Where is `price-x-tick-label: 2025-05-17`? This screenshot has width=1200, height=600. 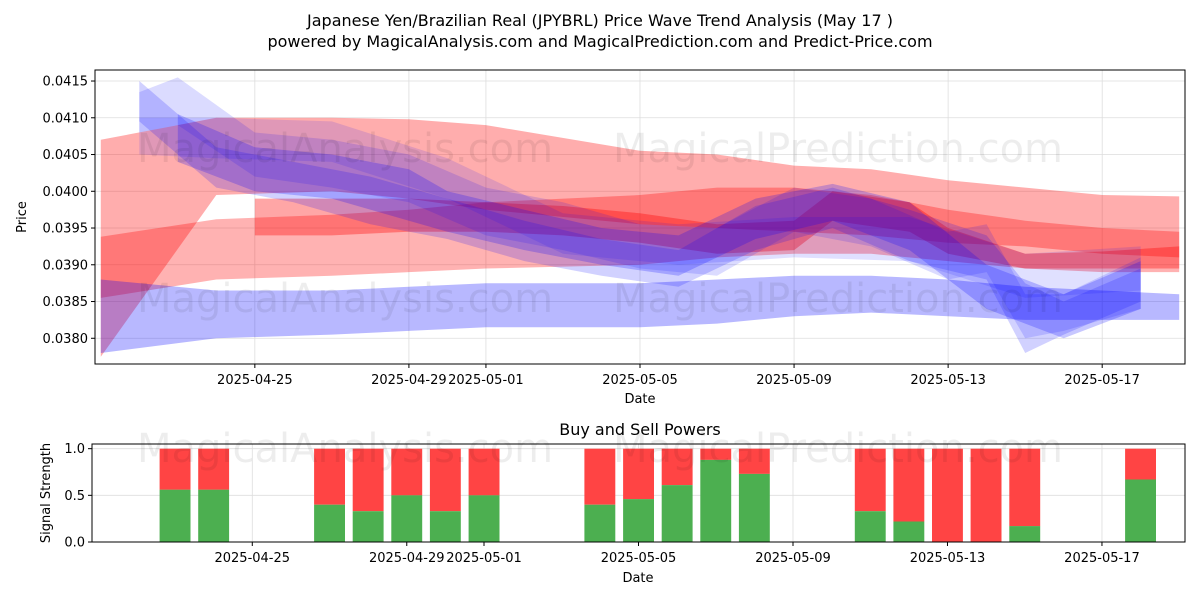 price-x-tick-label: 2025-05-17 is located at coordinates (1102, 380).